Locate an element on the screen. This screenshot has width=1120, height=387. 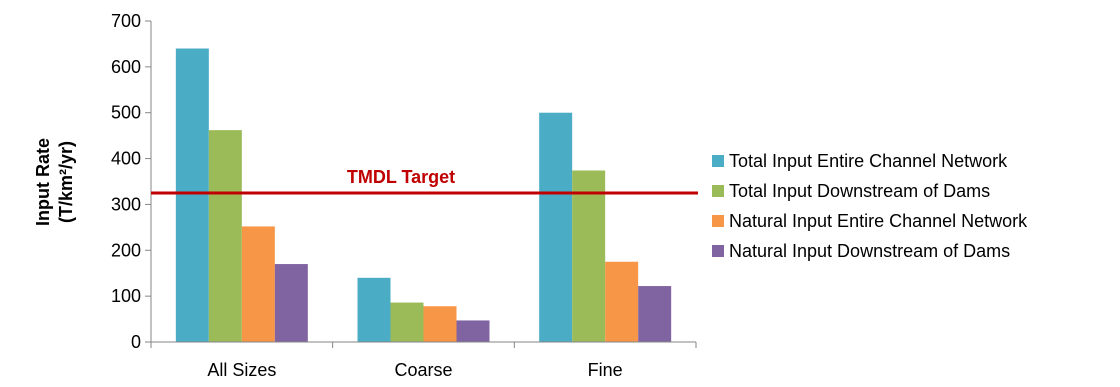
y-tick-label: 600 is located at coordinates (126, 67).